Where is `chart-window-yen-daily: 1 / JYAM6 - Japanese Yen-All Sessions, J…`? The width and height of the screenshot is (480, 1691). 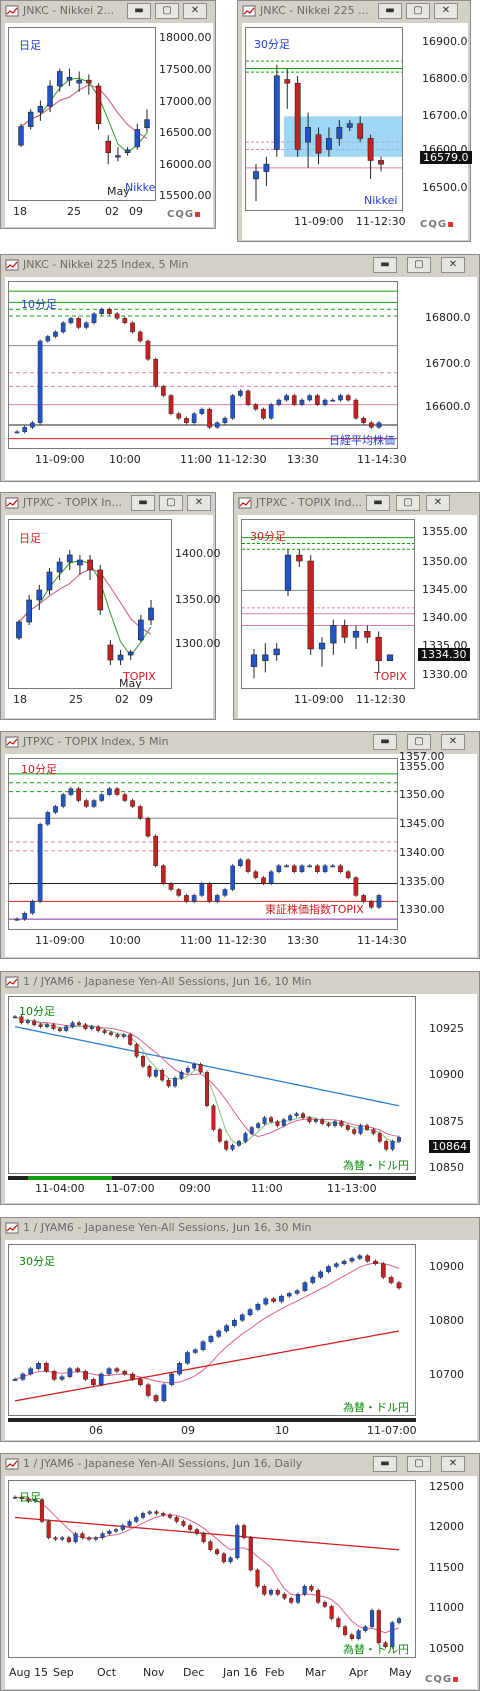 chart-window-yen-daily: 1 / JYAM6 - Japanese Yen-All Sessions, J… is located at coordinates (240, 1572).